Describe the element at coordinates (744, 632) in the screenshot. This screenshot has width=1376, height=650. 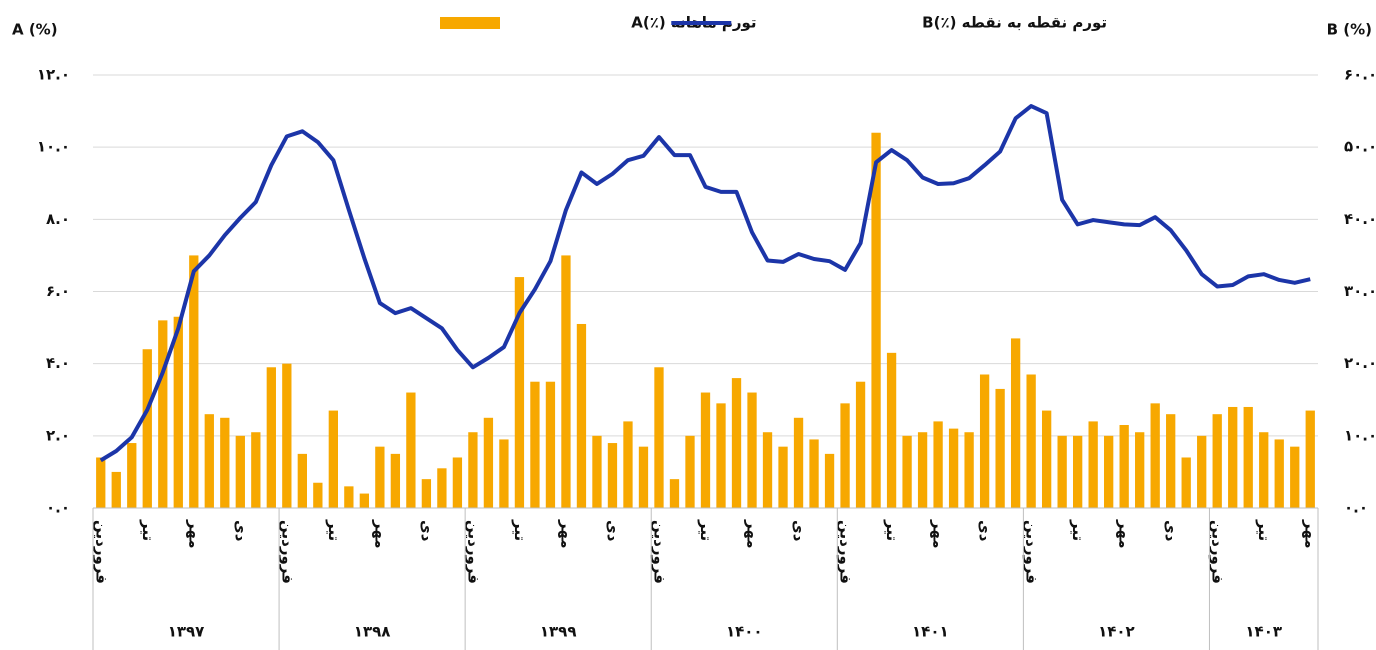
I see `year-label: ۱۴۰۰` at that location.